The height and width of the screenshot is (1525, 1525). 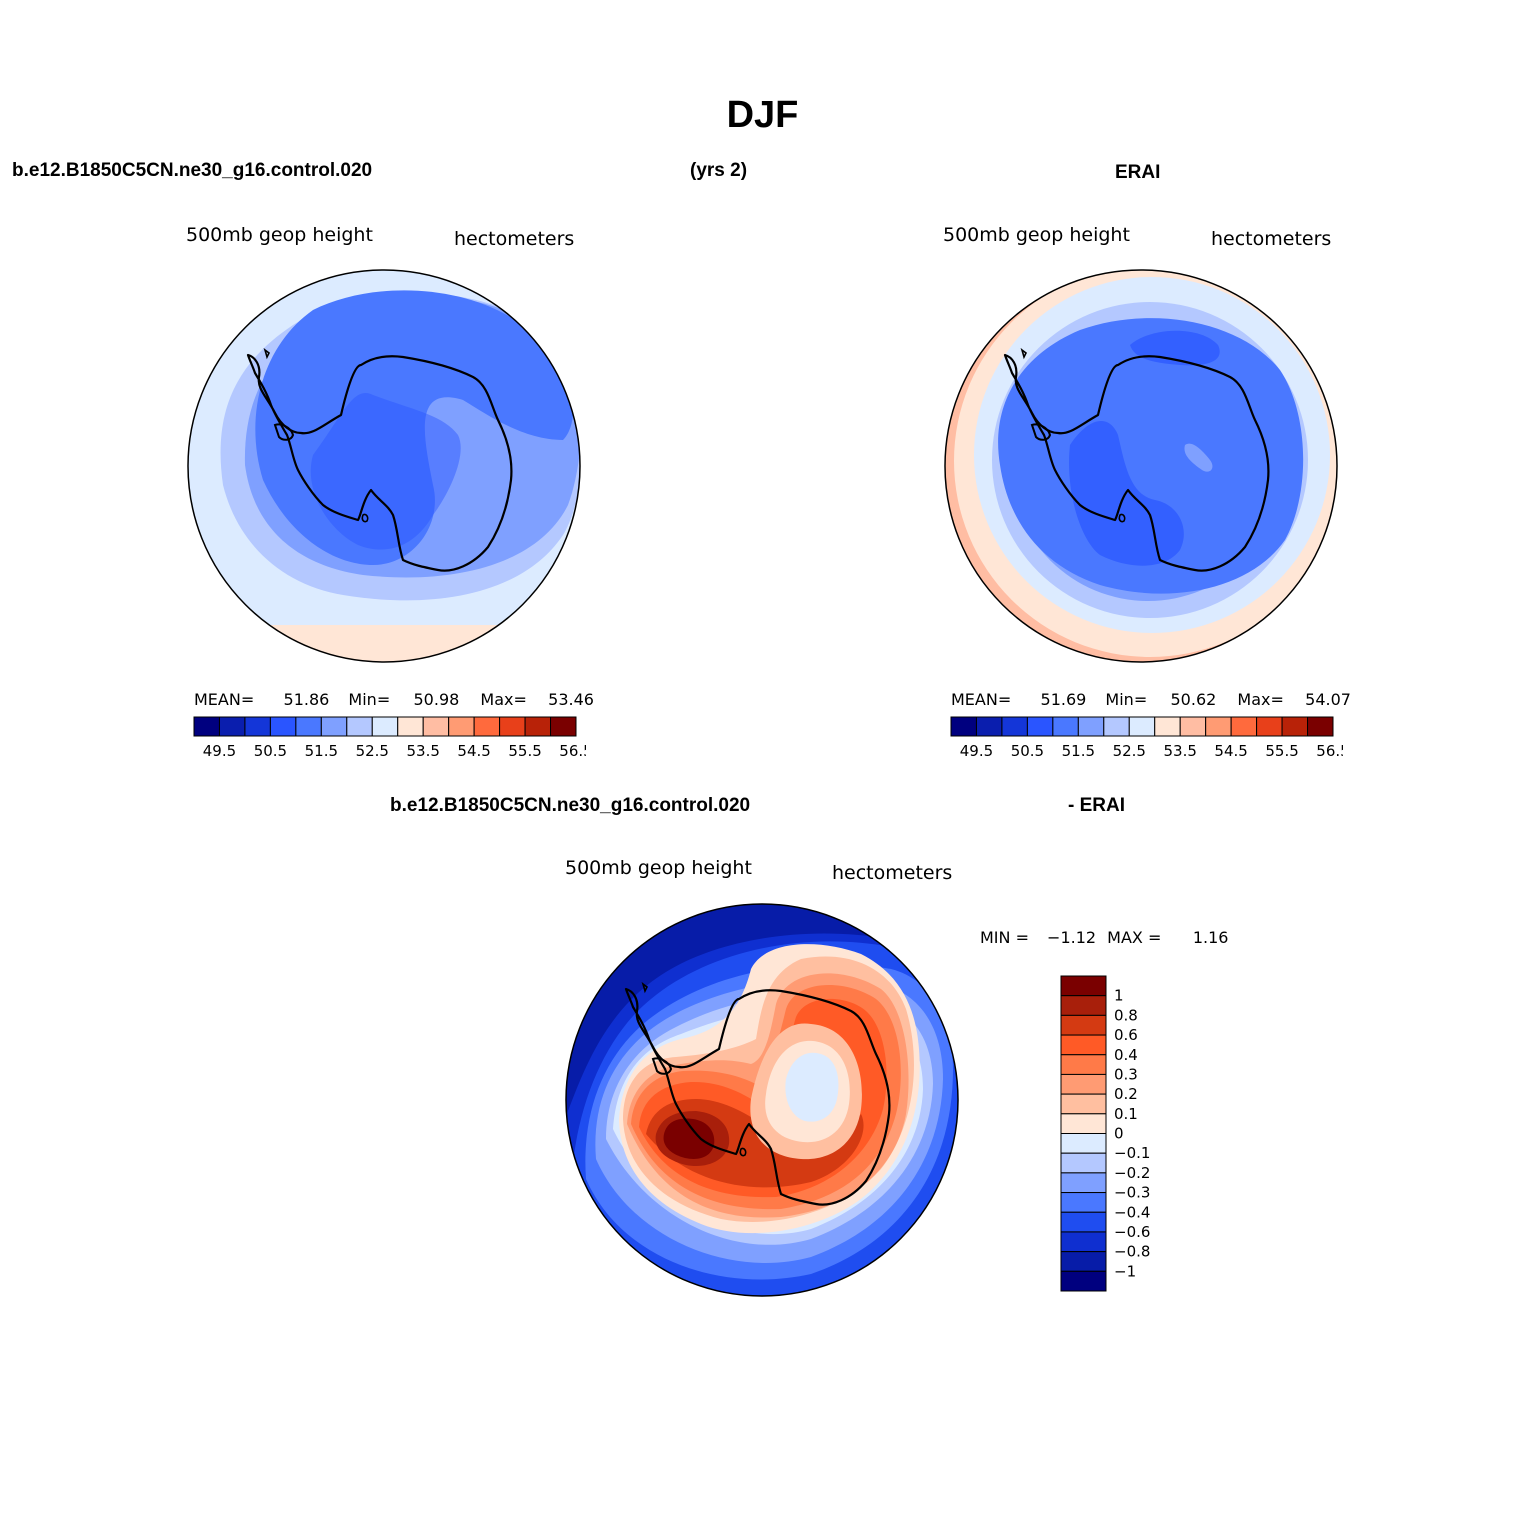 I want to click on panel2-min-value: 50.62, so click(x=1193, y=699).